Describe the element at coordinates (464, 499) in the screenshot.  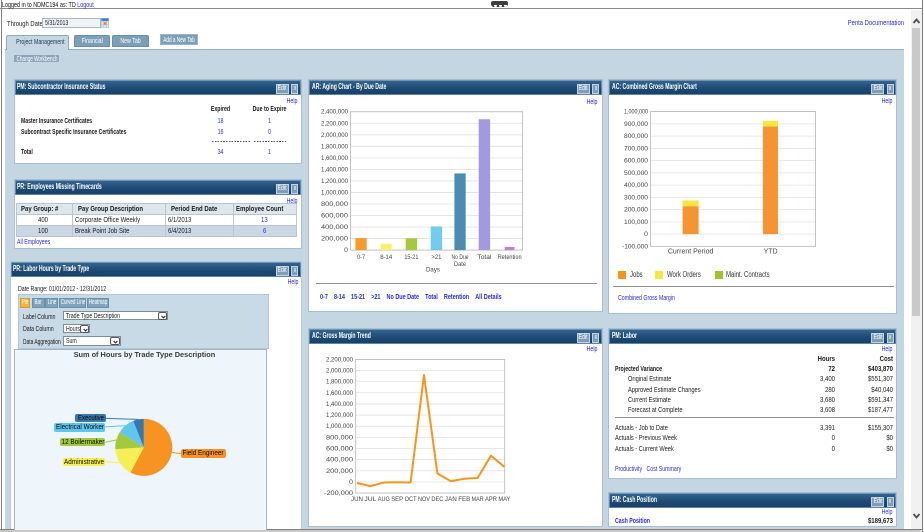
I see `svg-text: FEB` at that location.